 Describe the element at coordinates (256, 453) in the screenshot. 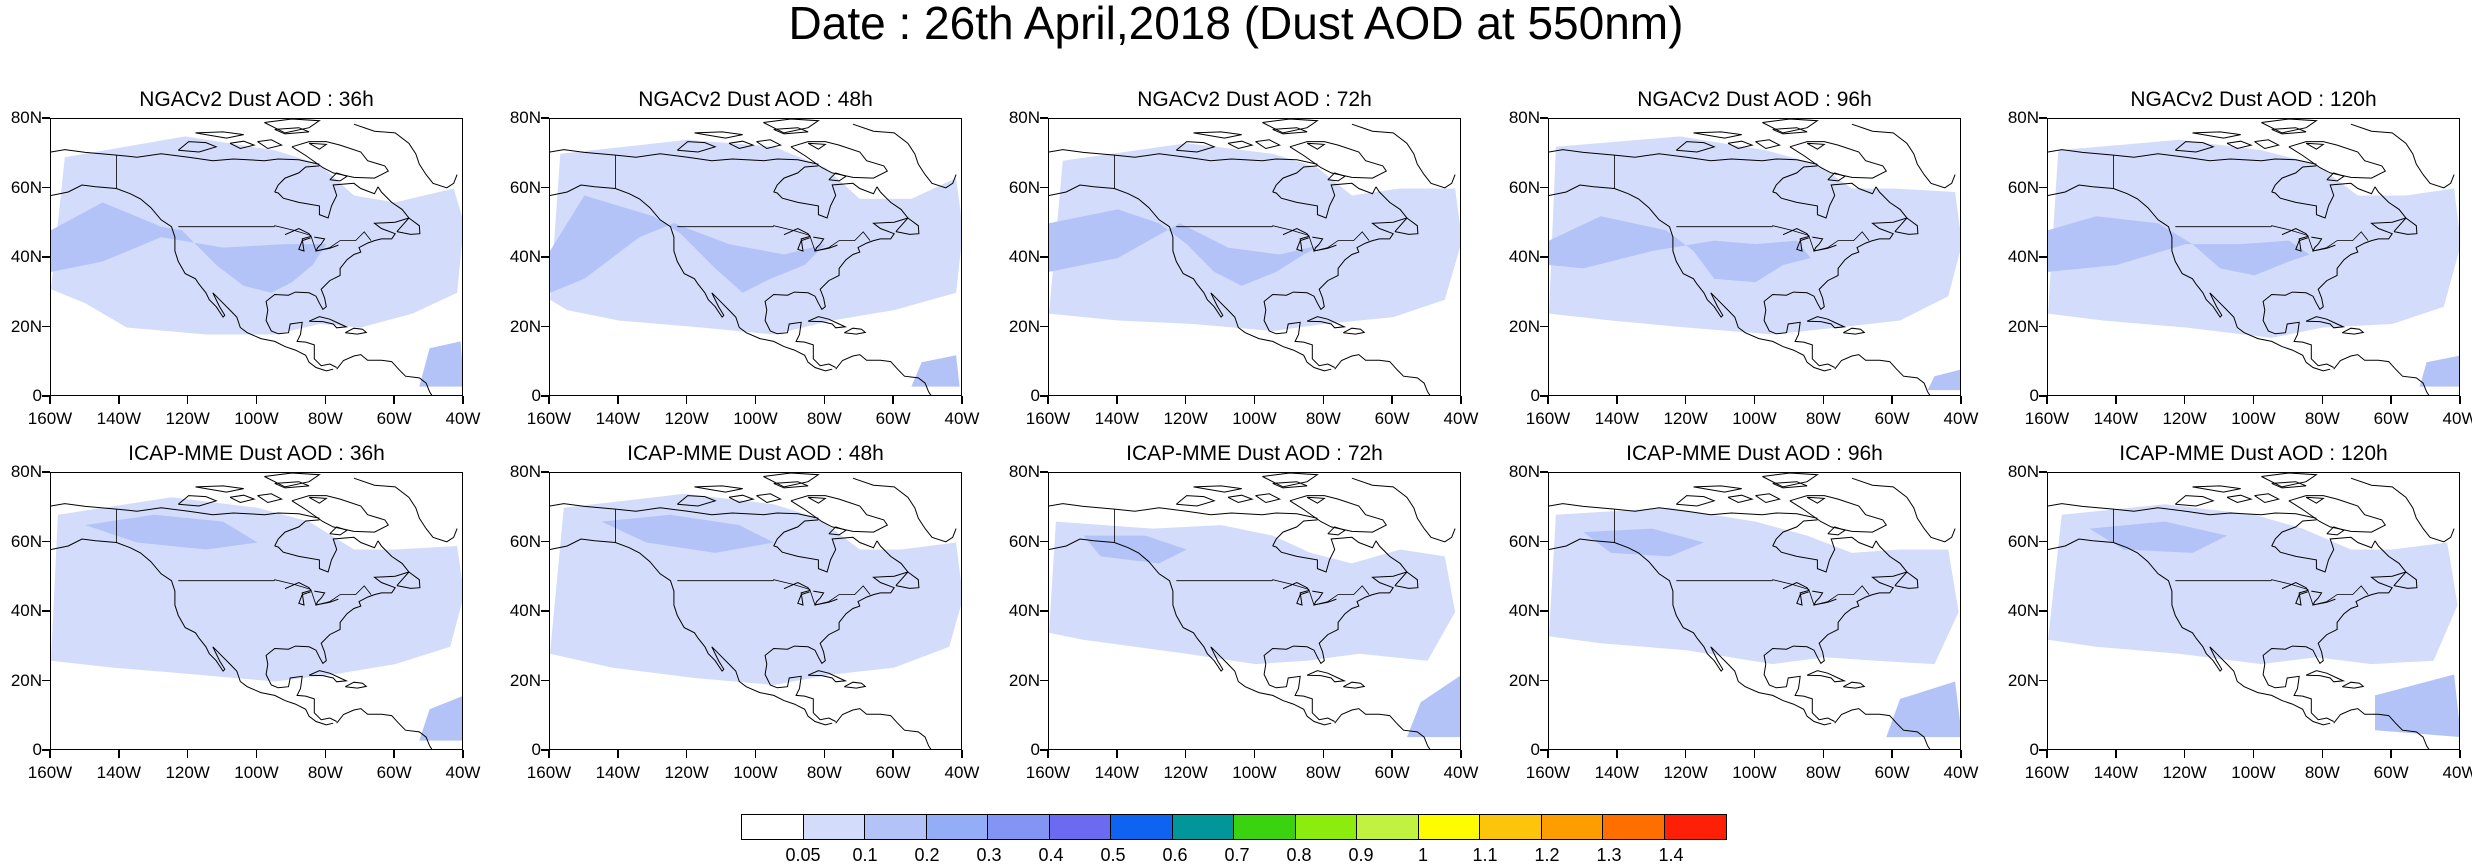

I see `panel-title: ICAP-MME Dust AOD : 36h` at that location.